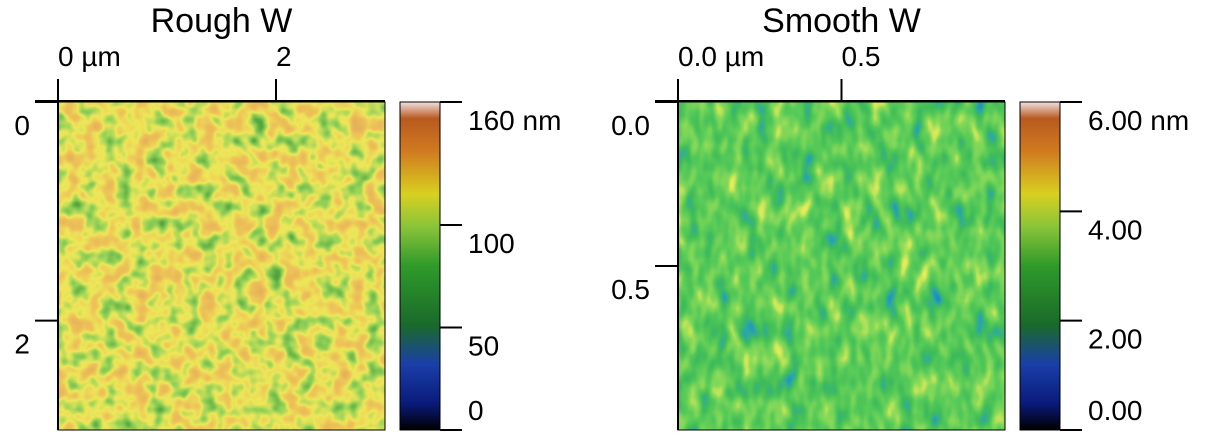 The width and height of the screenshot is (1229, 437). Describe the element at coordinates (514, 120) in the screenshot. I see `colorbar-label: 160 nm` at that location.